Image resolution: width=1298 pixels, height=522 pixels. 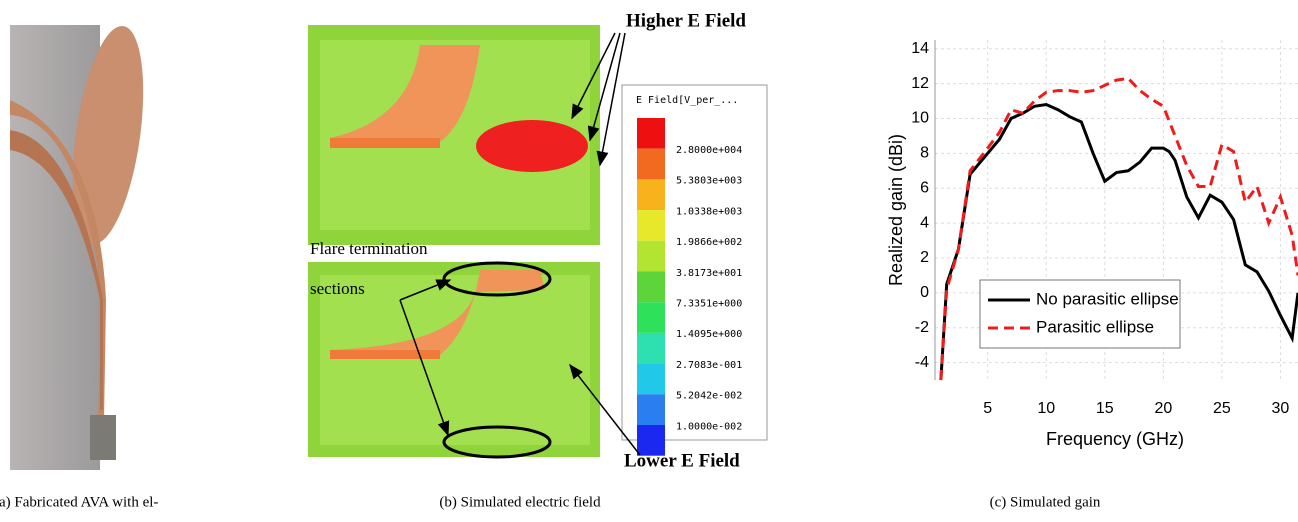 What do you see at coordinates (924, 222) in the screenshot?
I see `y-tick-label: 4` at bounding box center [924, 222].